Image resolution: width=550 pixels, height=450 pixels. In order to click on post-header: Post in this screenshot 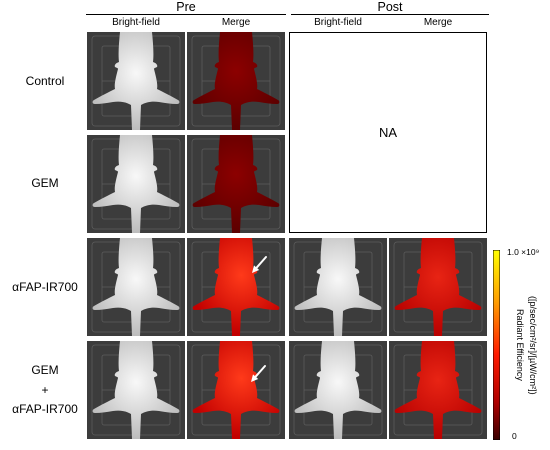, I will do `click(390, 7)`.